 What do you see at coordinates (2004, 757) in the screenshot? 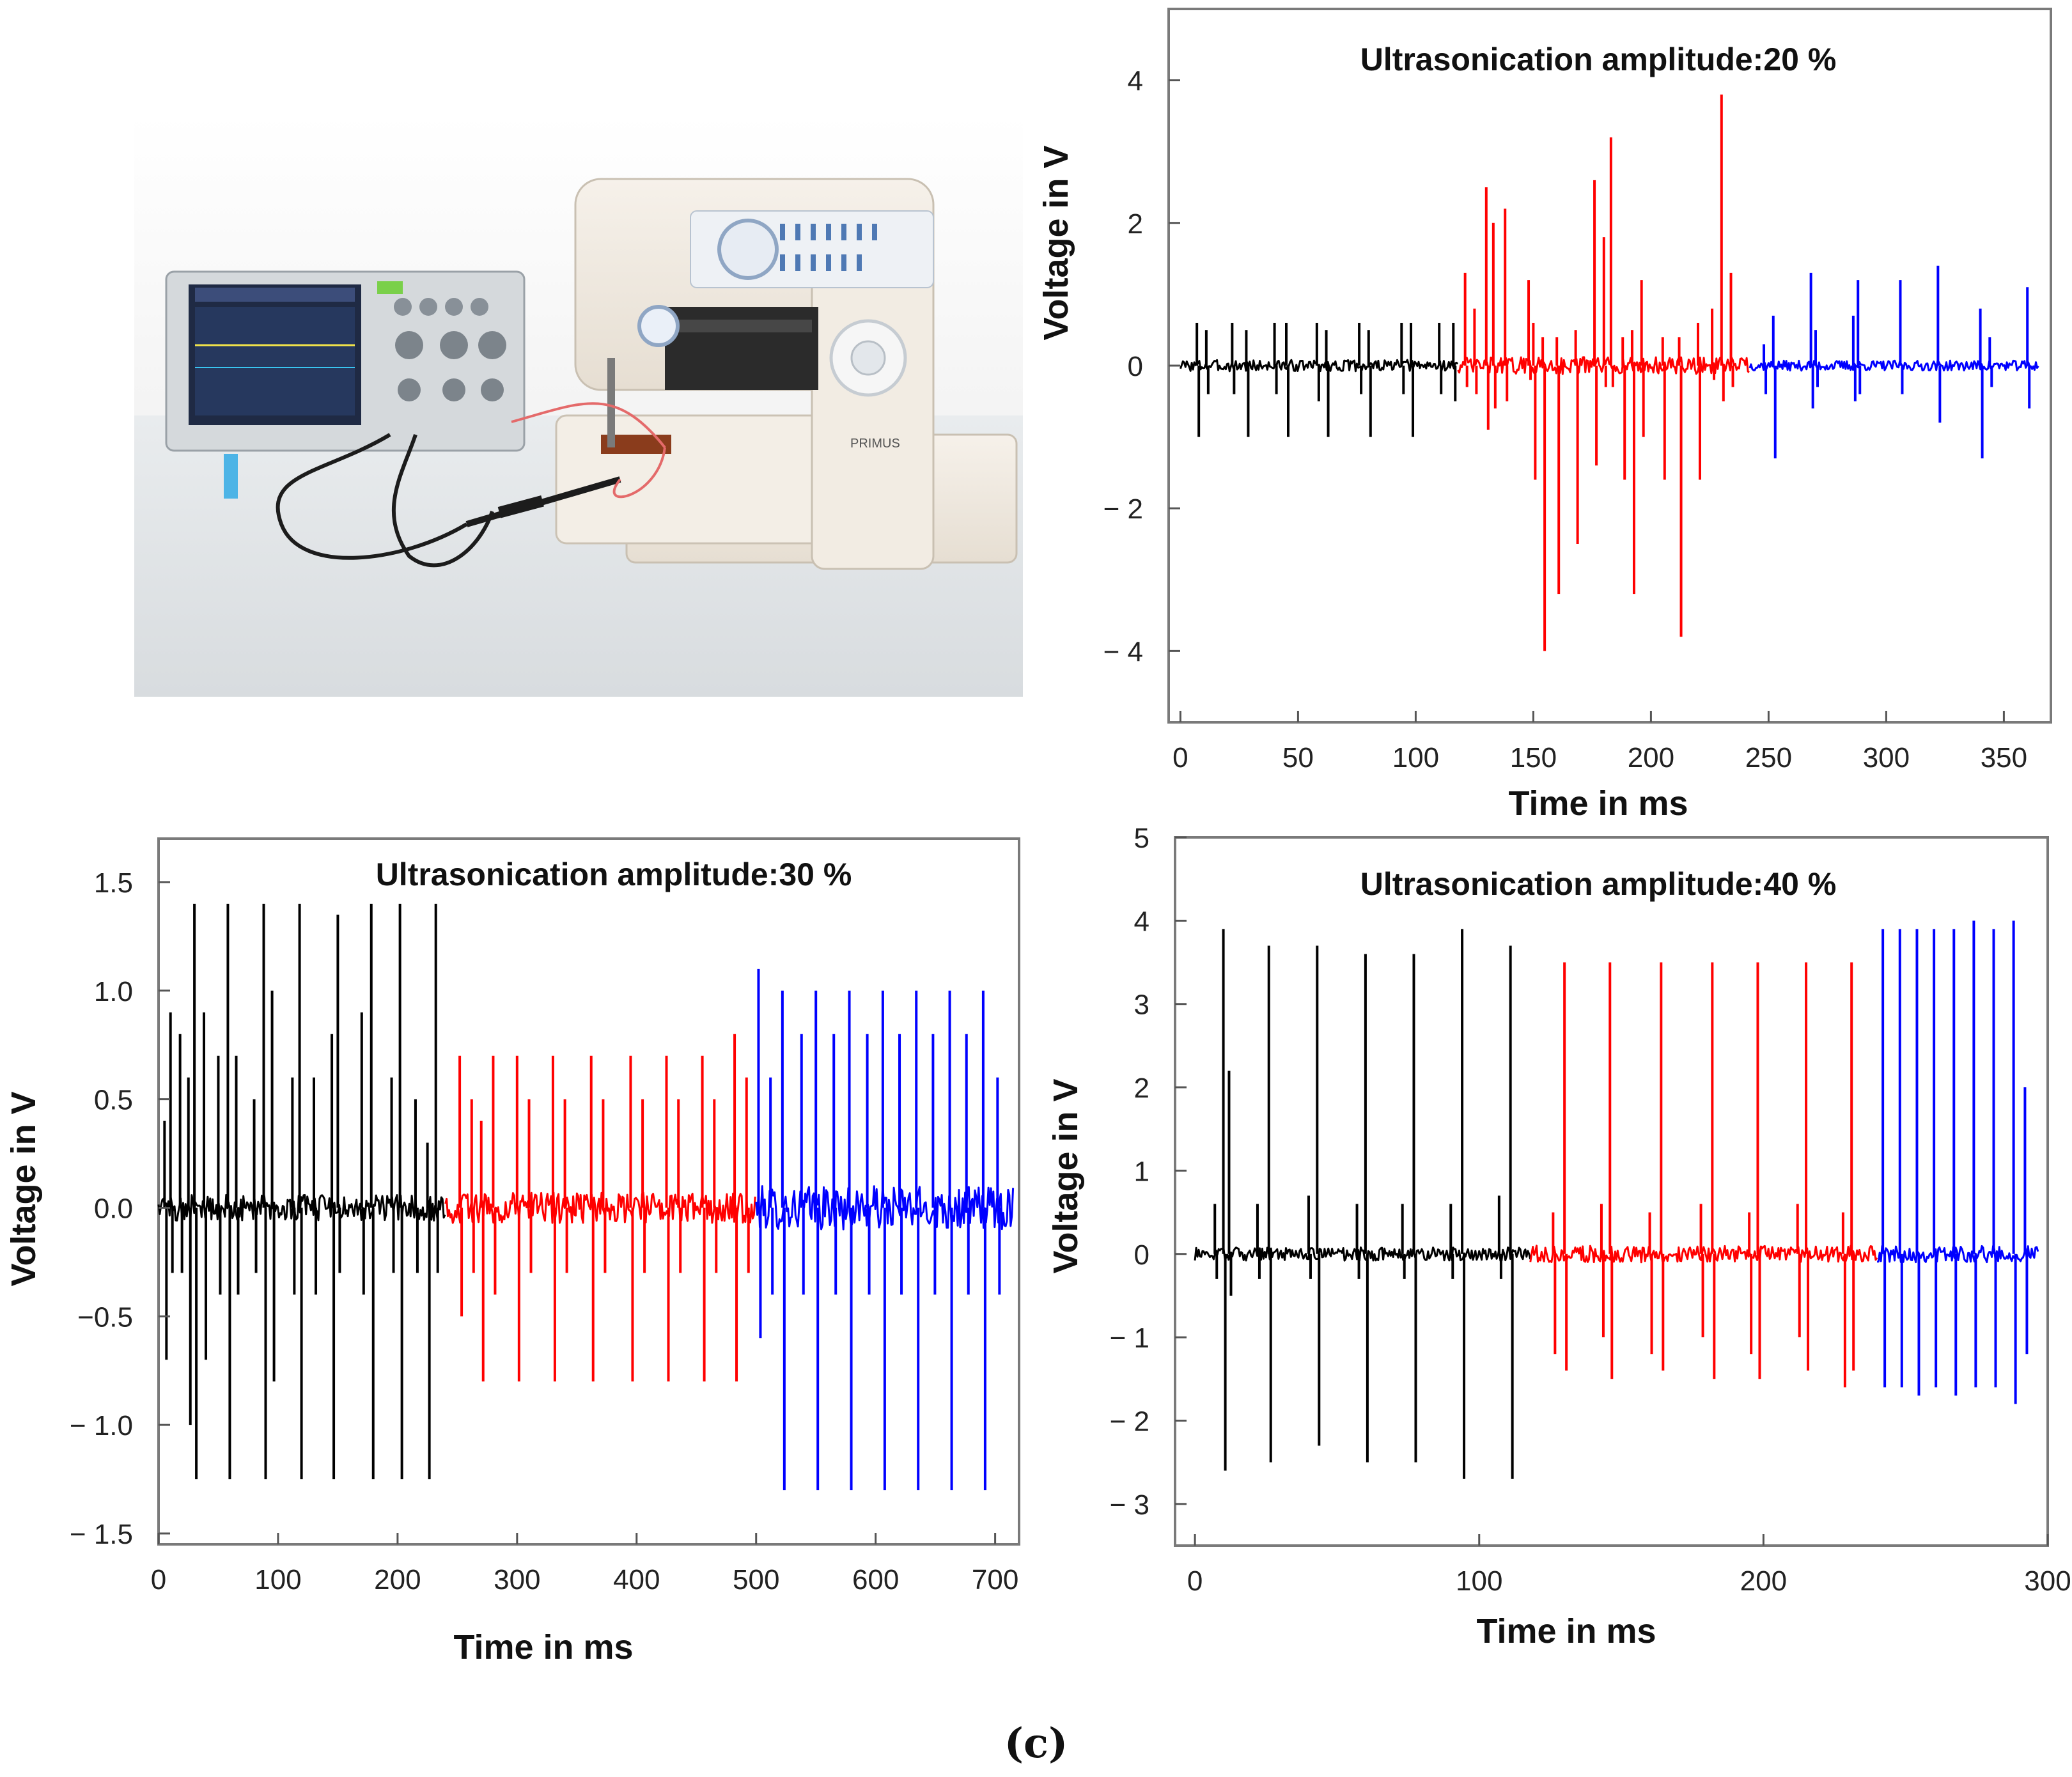
I see `x-tick-label: 350` at bounding box center [2004, 757].